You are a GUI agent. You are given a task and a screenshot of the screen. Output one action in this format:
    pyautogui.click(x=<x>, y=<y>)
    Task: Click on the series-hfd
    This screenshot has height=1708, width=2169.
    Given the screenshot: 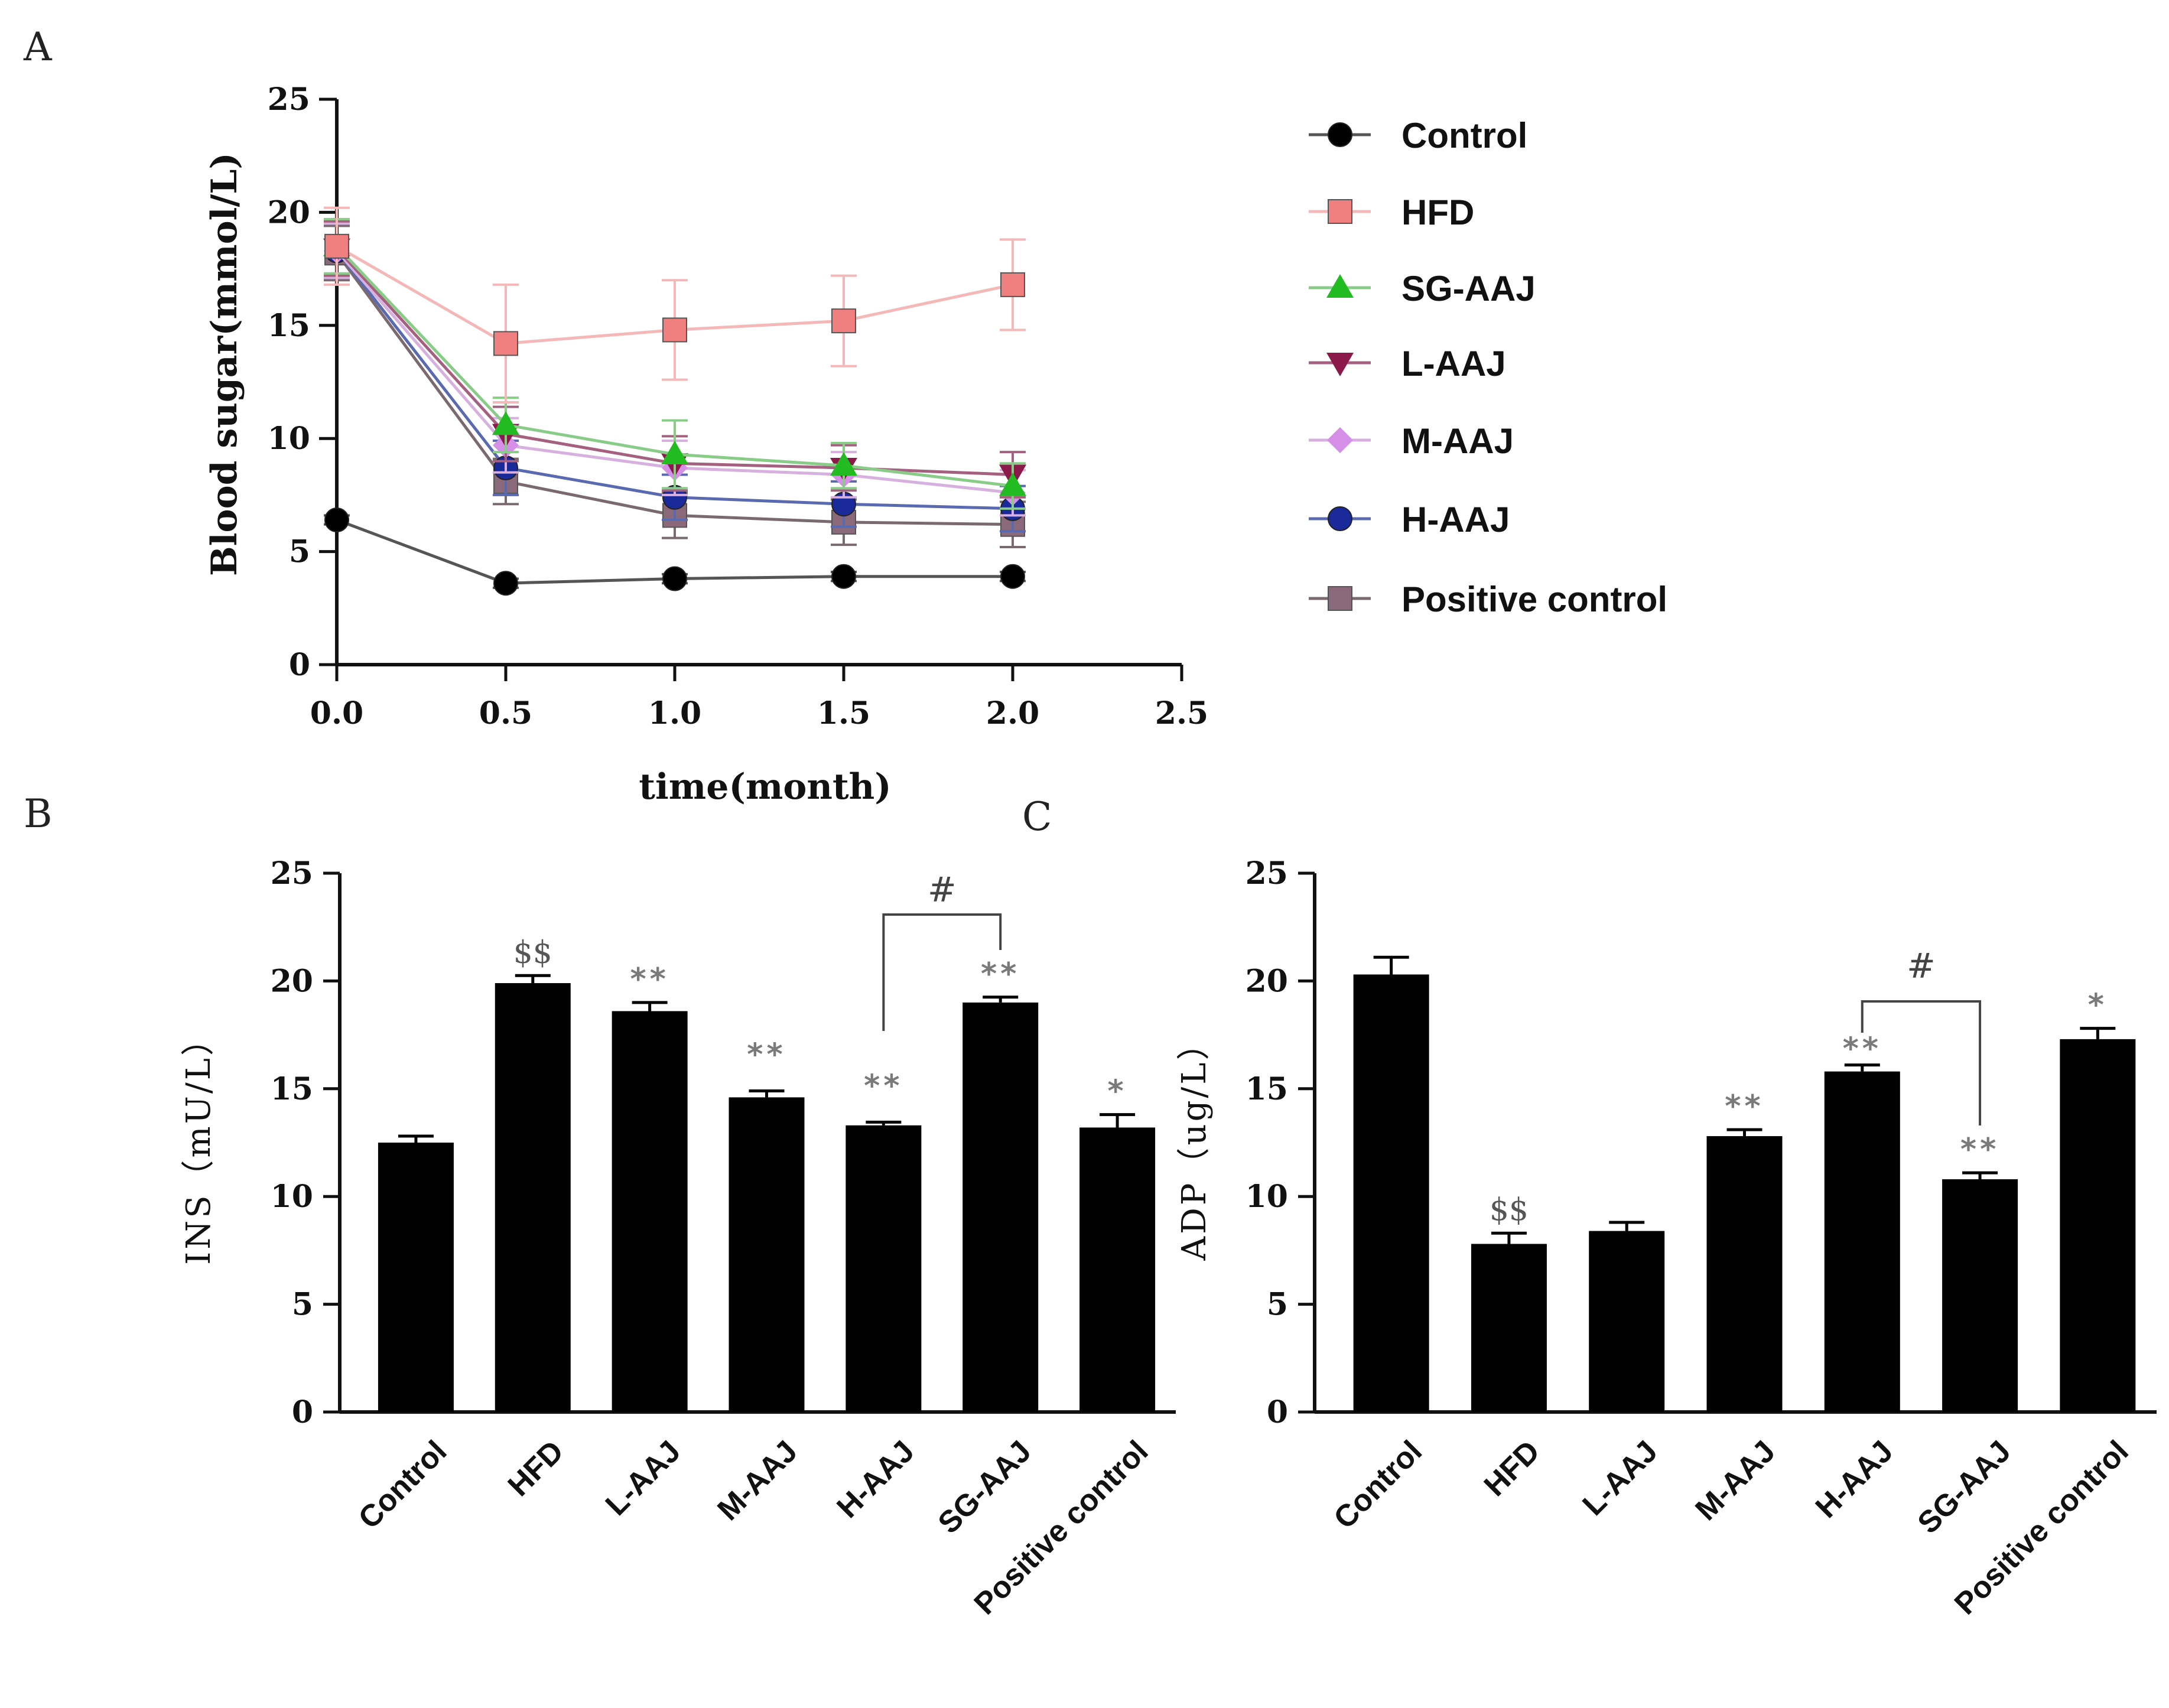 What is the action you would take?
    pyautogui.click(x=675, y=305)
    